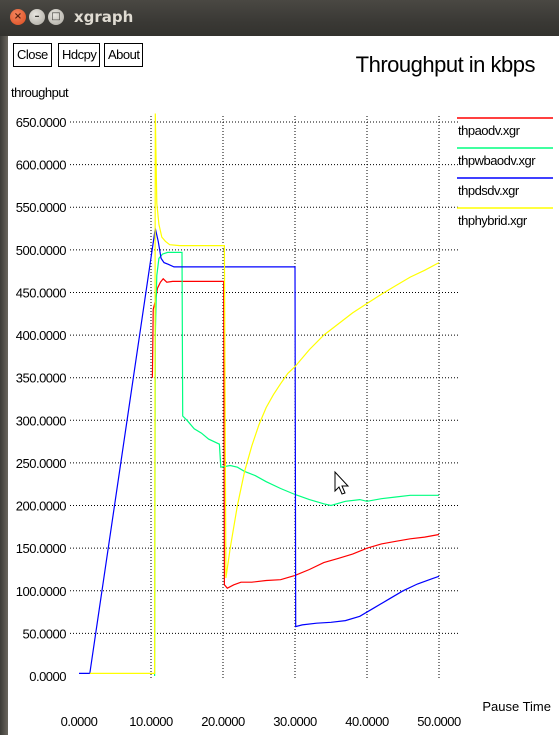 The width and height of the screenshot is (559, 735). I want to click on y-tick-label: 450.0000, so click(41, 292).